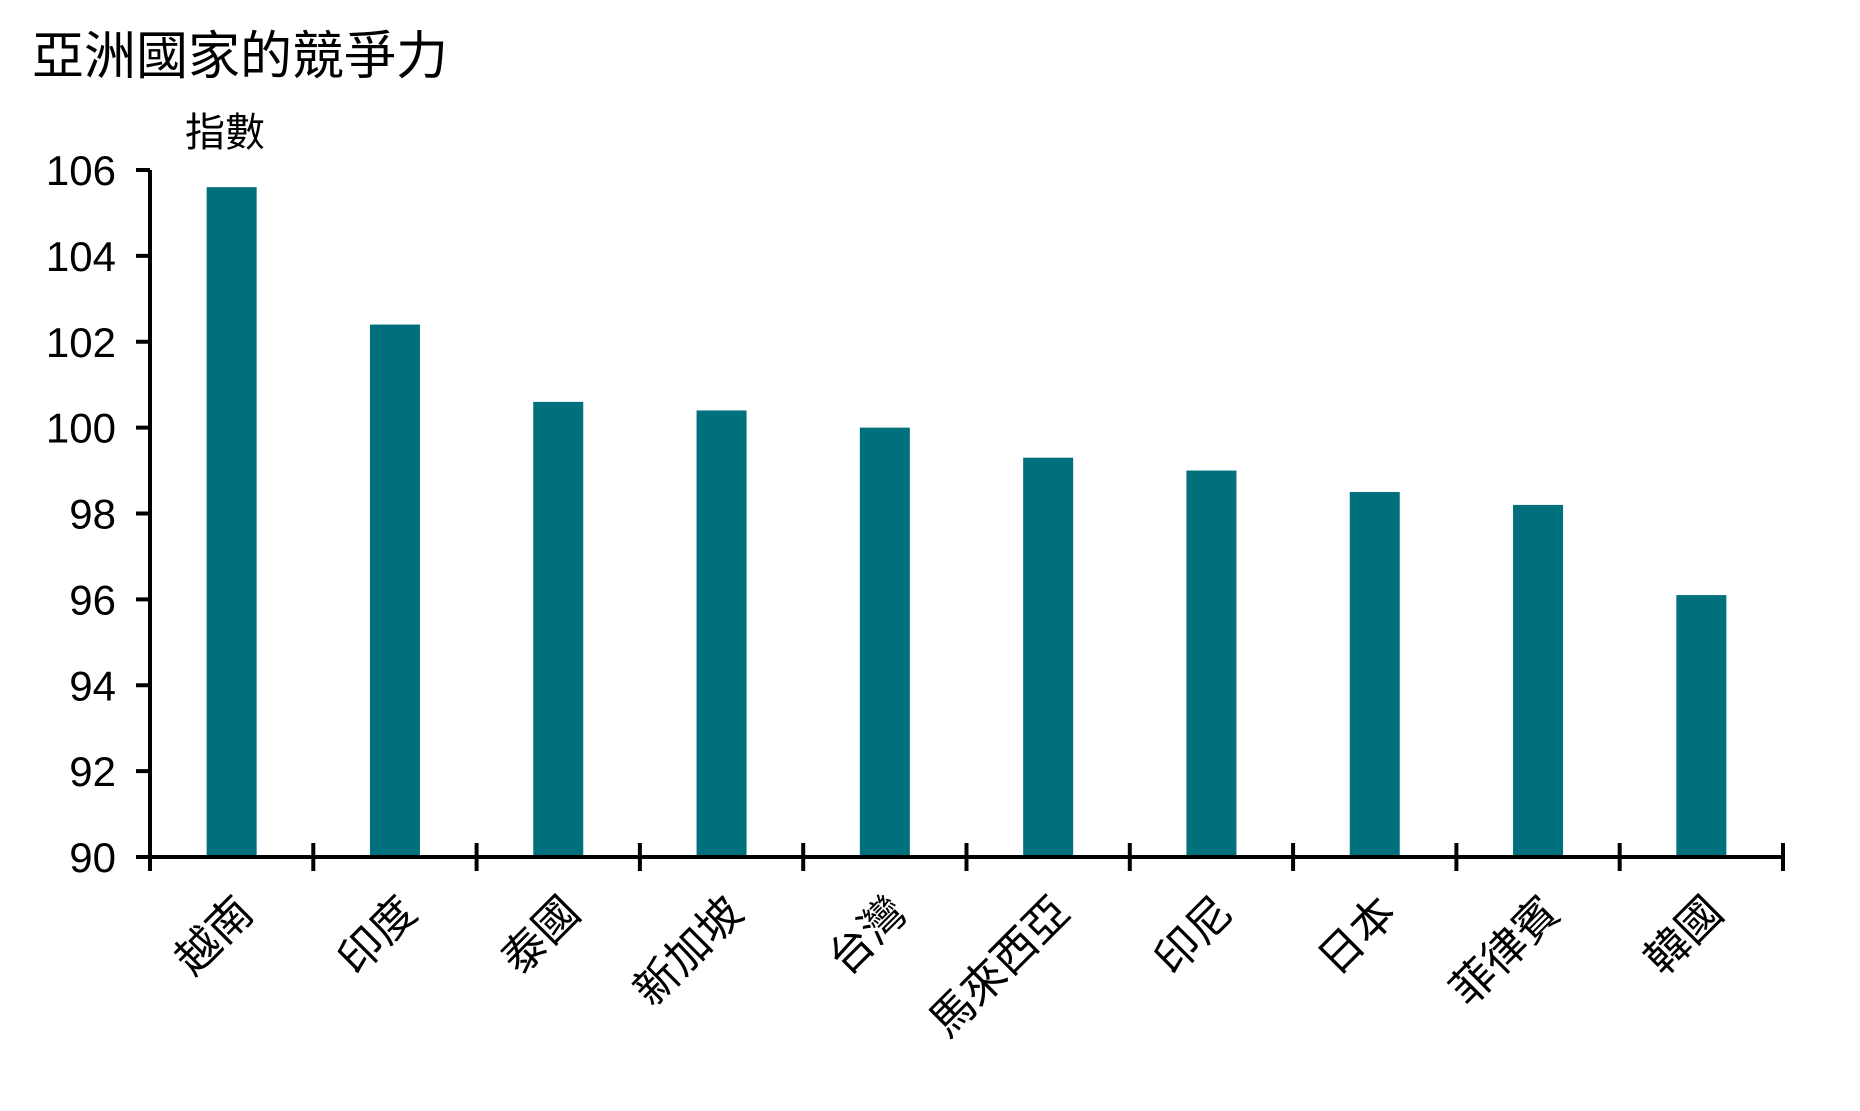 This screenshot has height=1111, width=1860. I want to click on y-tick-label: 106, so click(81, 170).